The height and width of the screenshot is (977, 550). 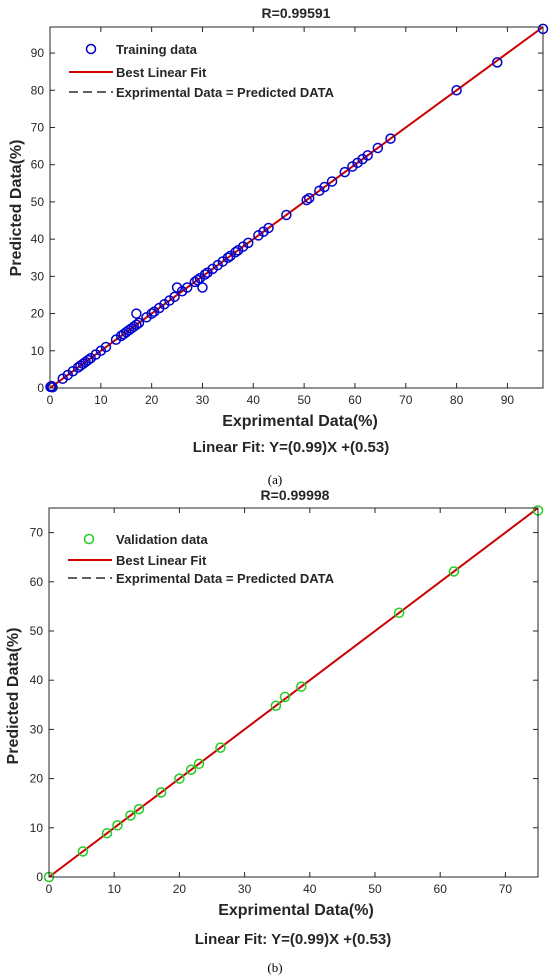 What do you see at coordinates (291, 447) in the screenshot?
I see `fit-equation-label: Linear Fit: Y=(0.99)X +(0.53)` at bounding box center [291, 447].